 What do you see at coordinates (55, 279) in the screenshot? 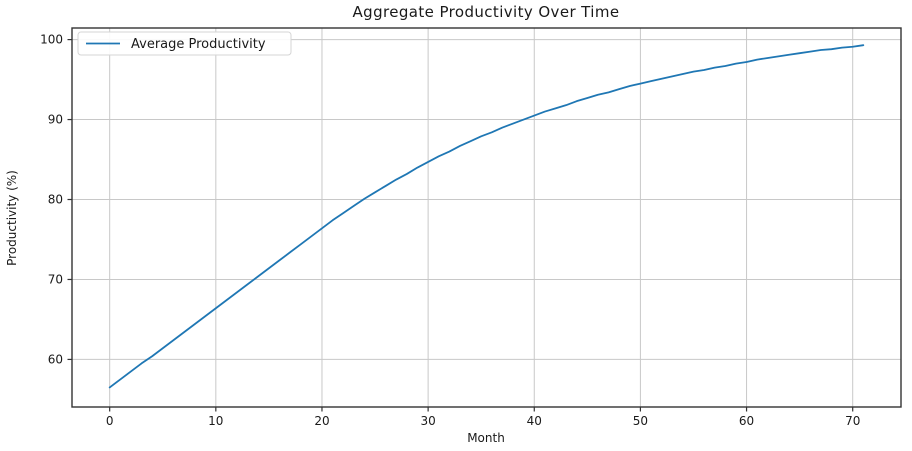
I see `y-tick-label: 70` at bounding box center [55, 279].